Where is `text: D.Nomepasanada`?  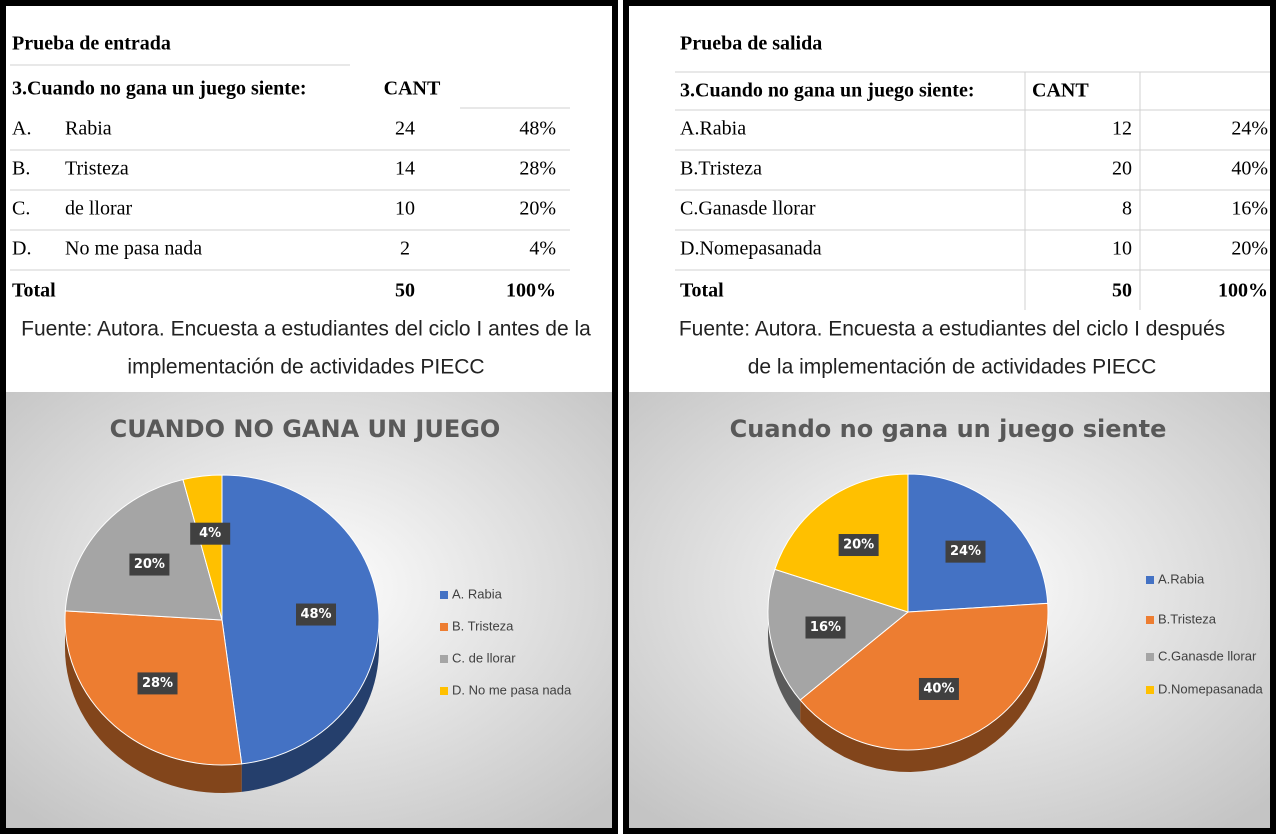
text: D.Nomepasanada is located at coordinates (751, 249).